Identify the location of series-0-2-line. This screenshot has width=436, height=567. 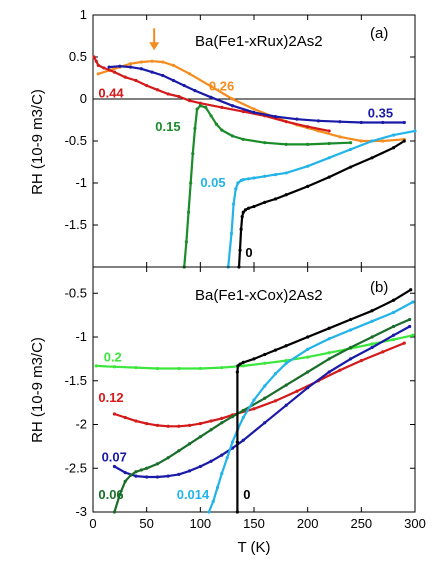
(255, 352).